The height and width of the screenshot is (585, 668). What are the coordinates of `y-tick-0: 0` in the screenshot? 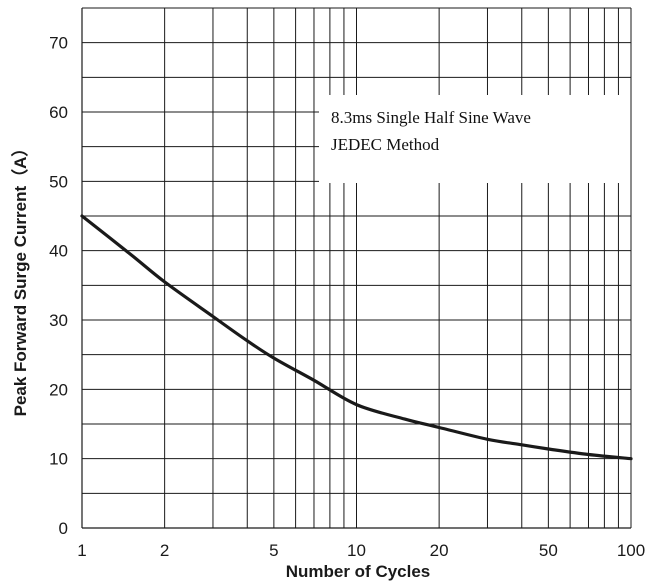 It's located at (63, 528).